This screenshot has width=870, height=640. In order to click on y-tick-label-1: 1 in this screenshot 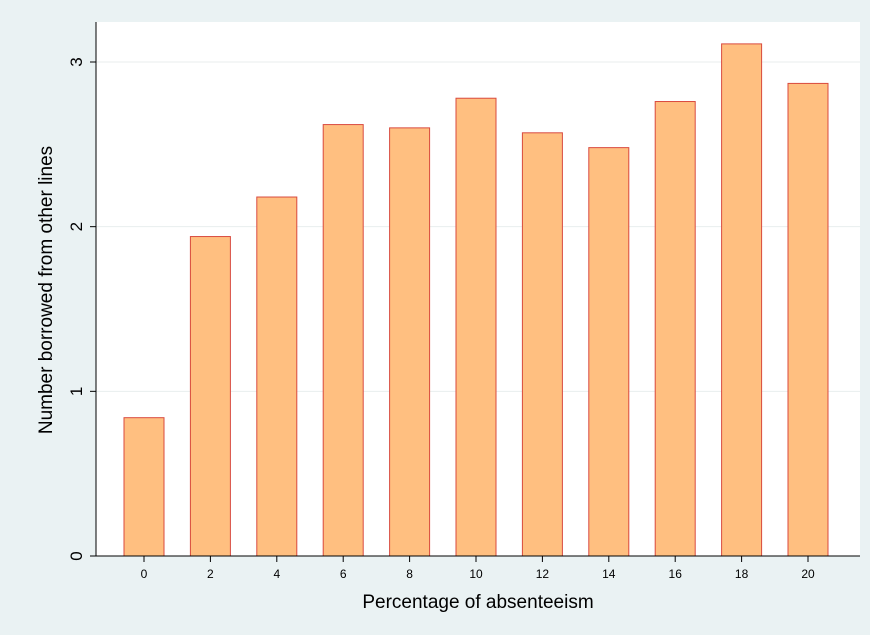, I will do `click(76, 391)`.